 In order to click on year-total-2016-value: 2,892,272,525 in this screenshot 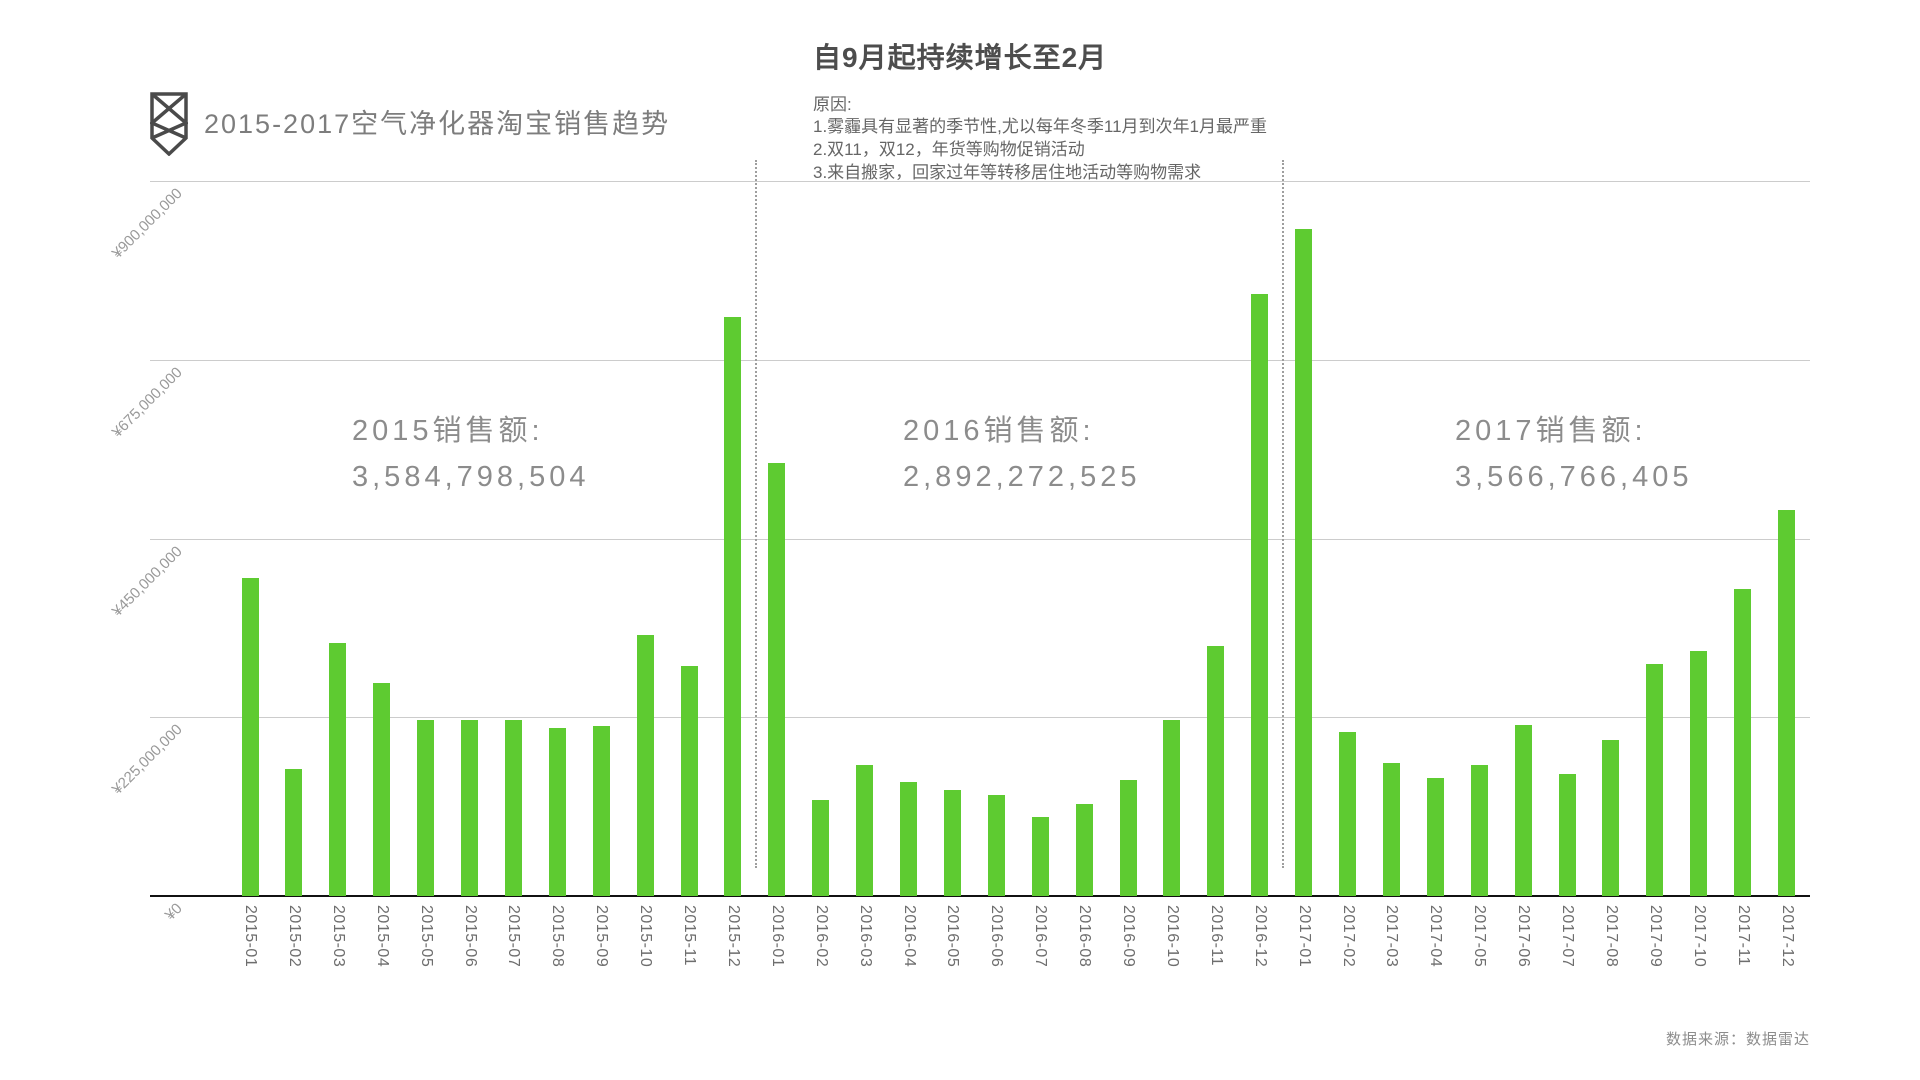, I will do `click(1022, 477)`.